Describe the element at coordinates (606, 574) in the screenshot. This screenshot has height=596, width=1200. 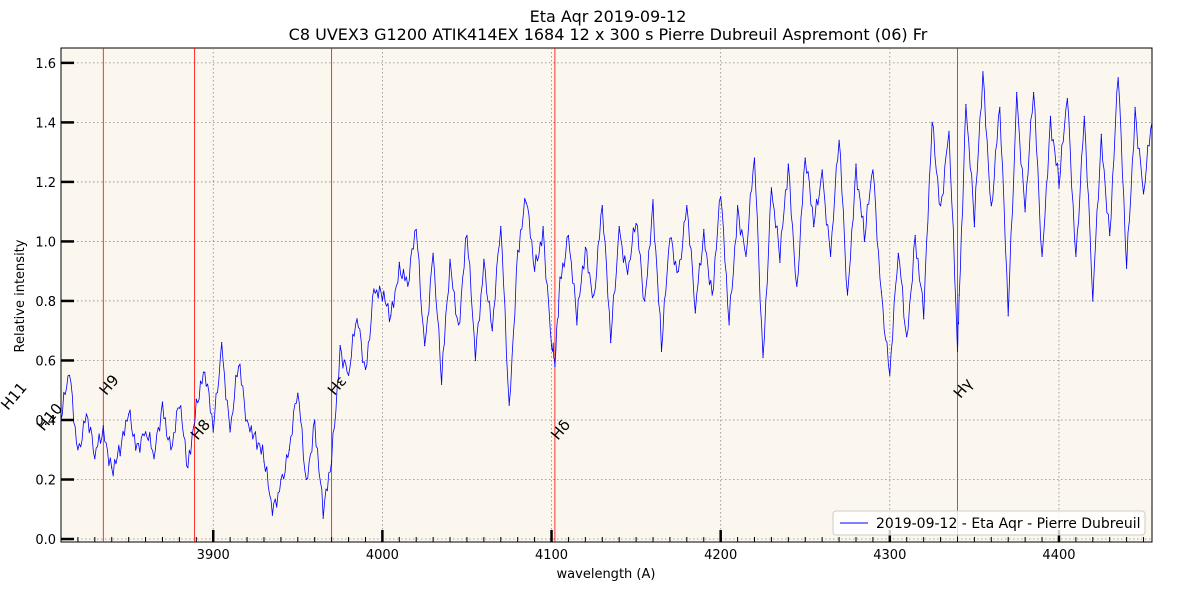
I see `x-axis-label: wavelength (A)` at that location.